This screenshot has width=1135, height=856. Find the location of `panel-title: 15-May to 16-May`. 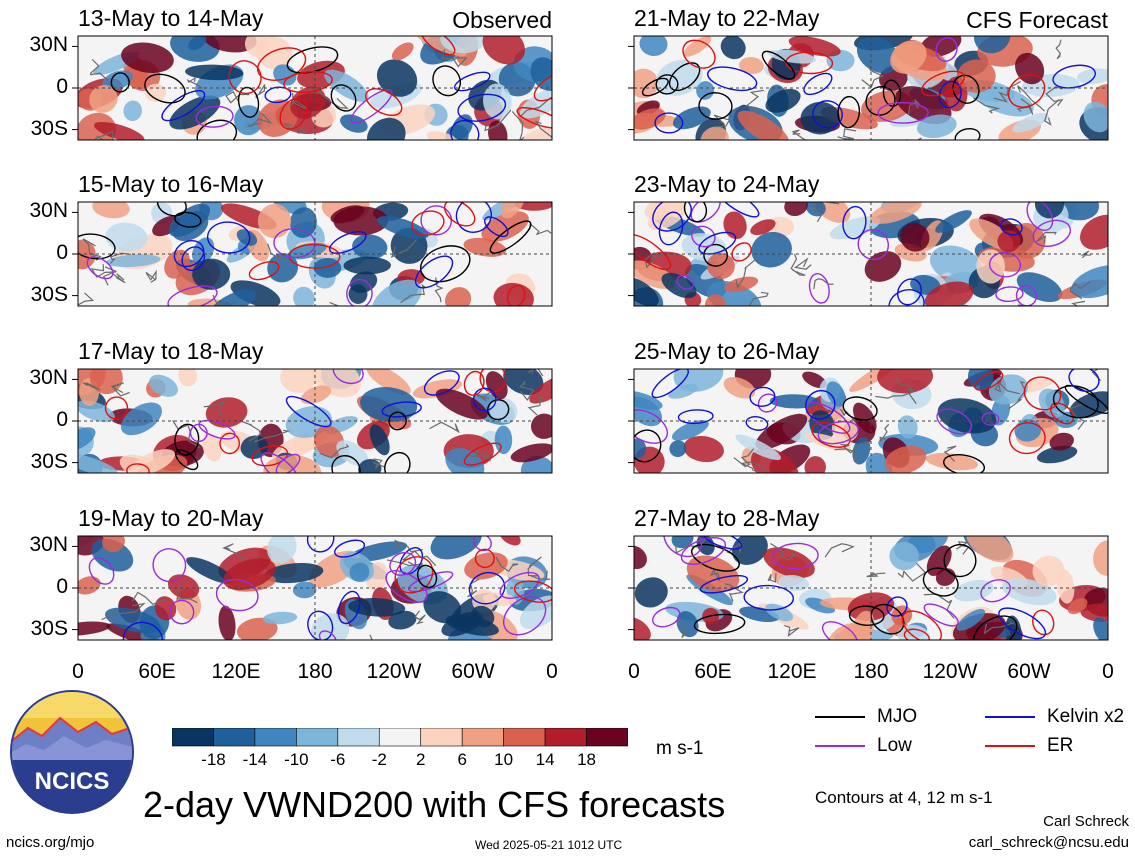

panel-title: 15-May to 16-May is located at coordinates (171, 184).